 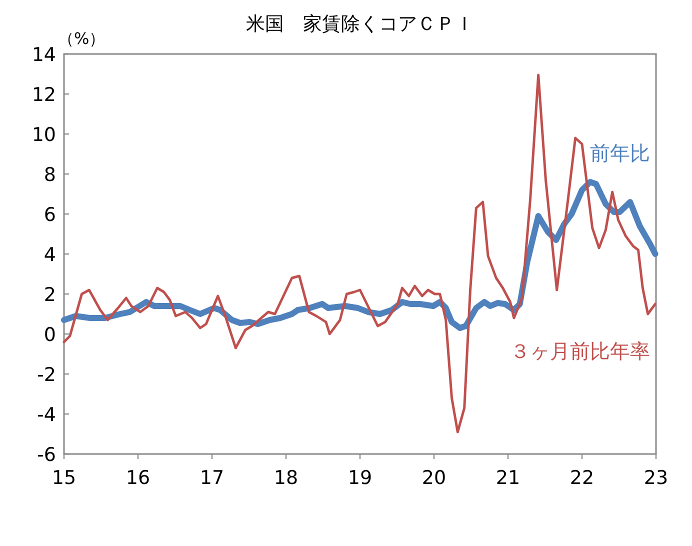 What do you see at coordinates (64, 478) in the screenshot?
I see `x-tick-label: 15` at bounding box center [64, 478].